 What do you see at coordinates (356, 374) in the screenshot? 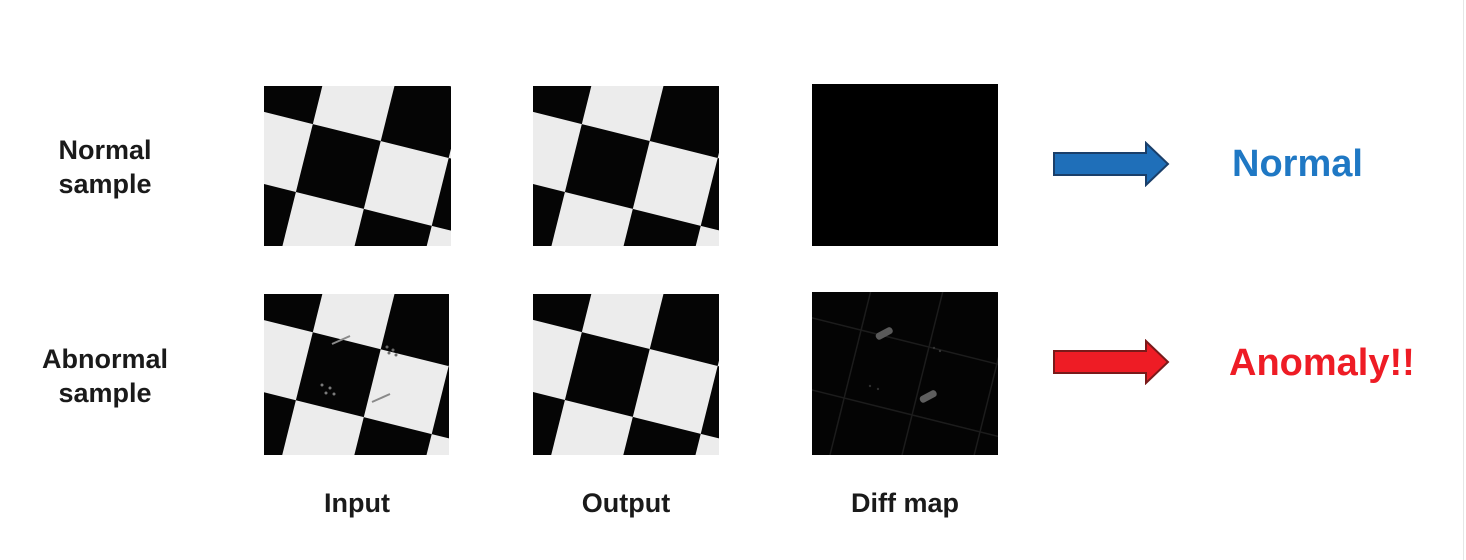
I see `abnormal-input-image` at bounding box center [356, 374].